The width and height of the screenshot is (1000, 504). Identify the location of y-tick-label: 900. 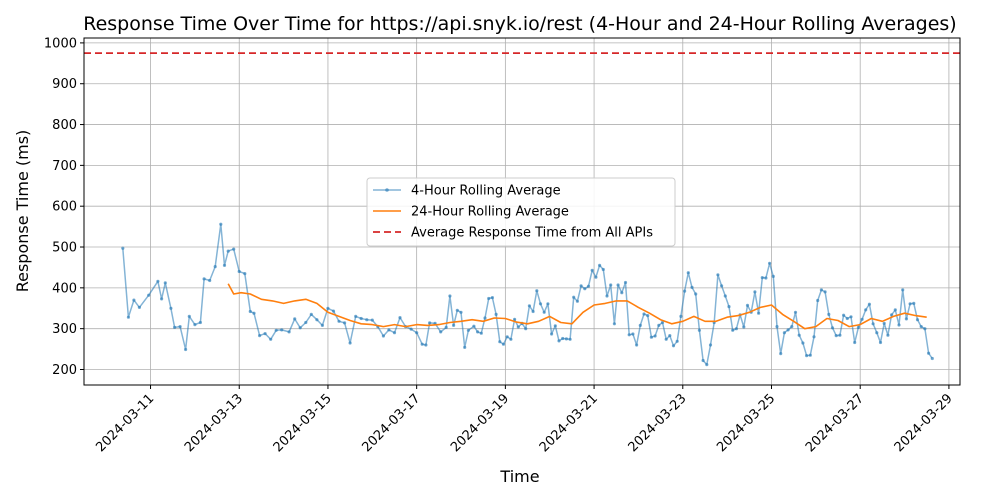
(64, 84).